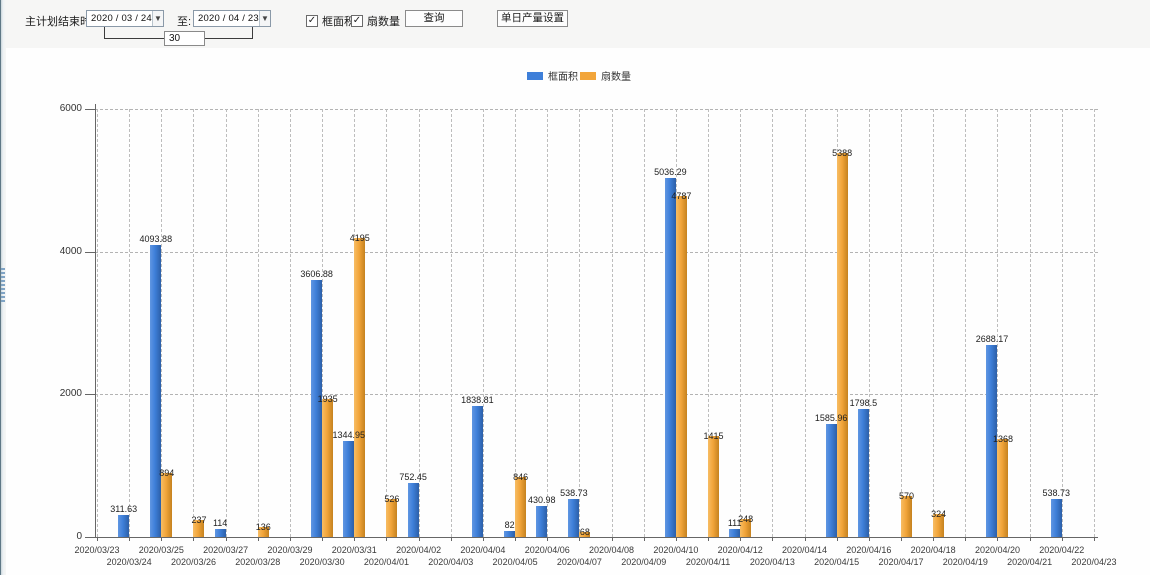  Describe the element at coordinates (579, 562) in the screenshot. I see `x-axis-label: 2020/04/07` at that location.